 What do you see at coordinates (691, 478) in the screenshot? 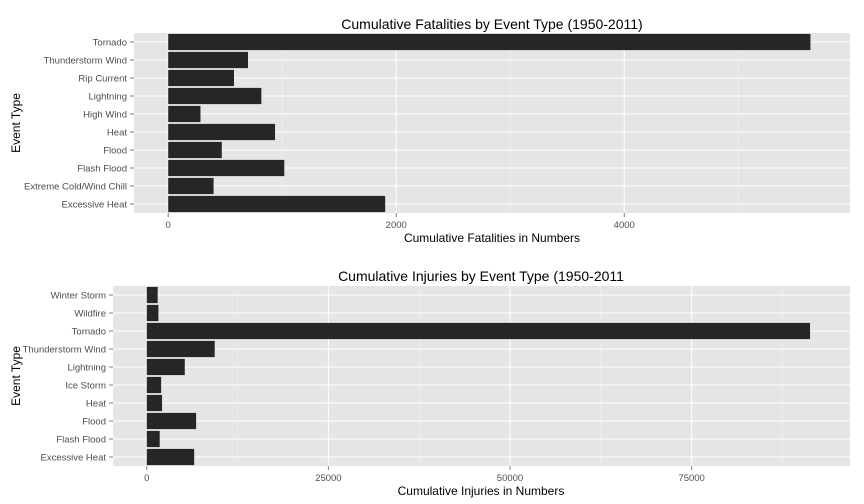
I see `x-tick-label: 75000` at bounding box center [691, 478].